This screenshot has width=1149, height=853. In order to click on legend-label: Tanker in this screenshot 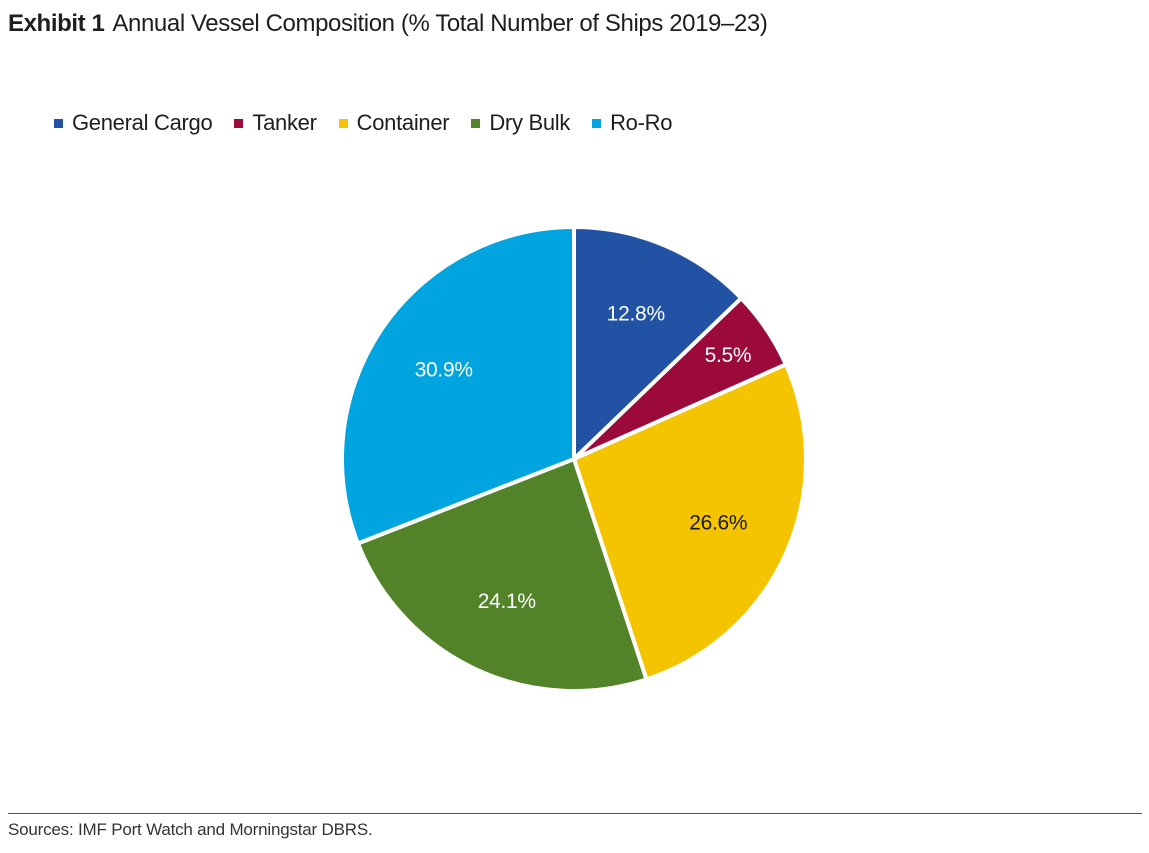, I will do `click(284, 122)`.